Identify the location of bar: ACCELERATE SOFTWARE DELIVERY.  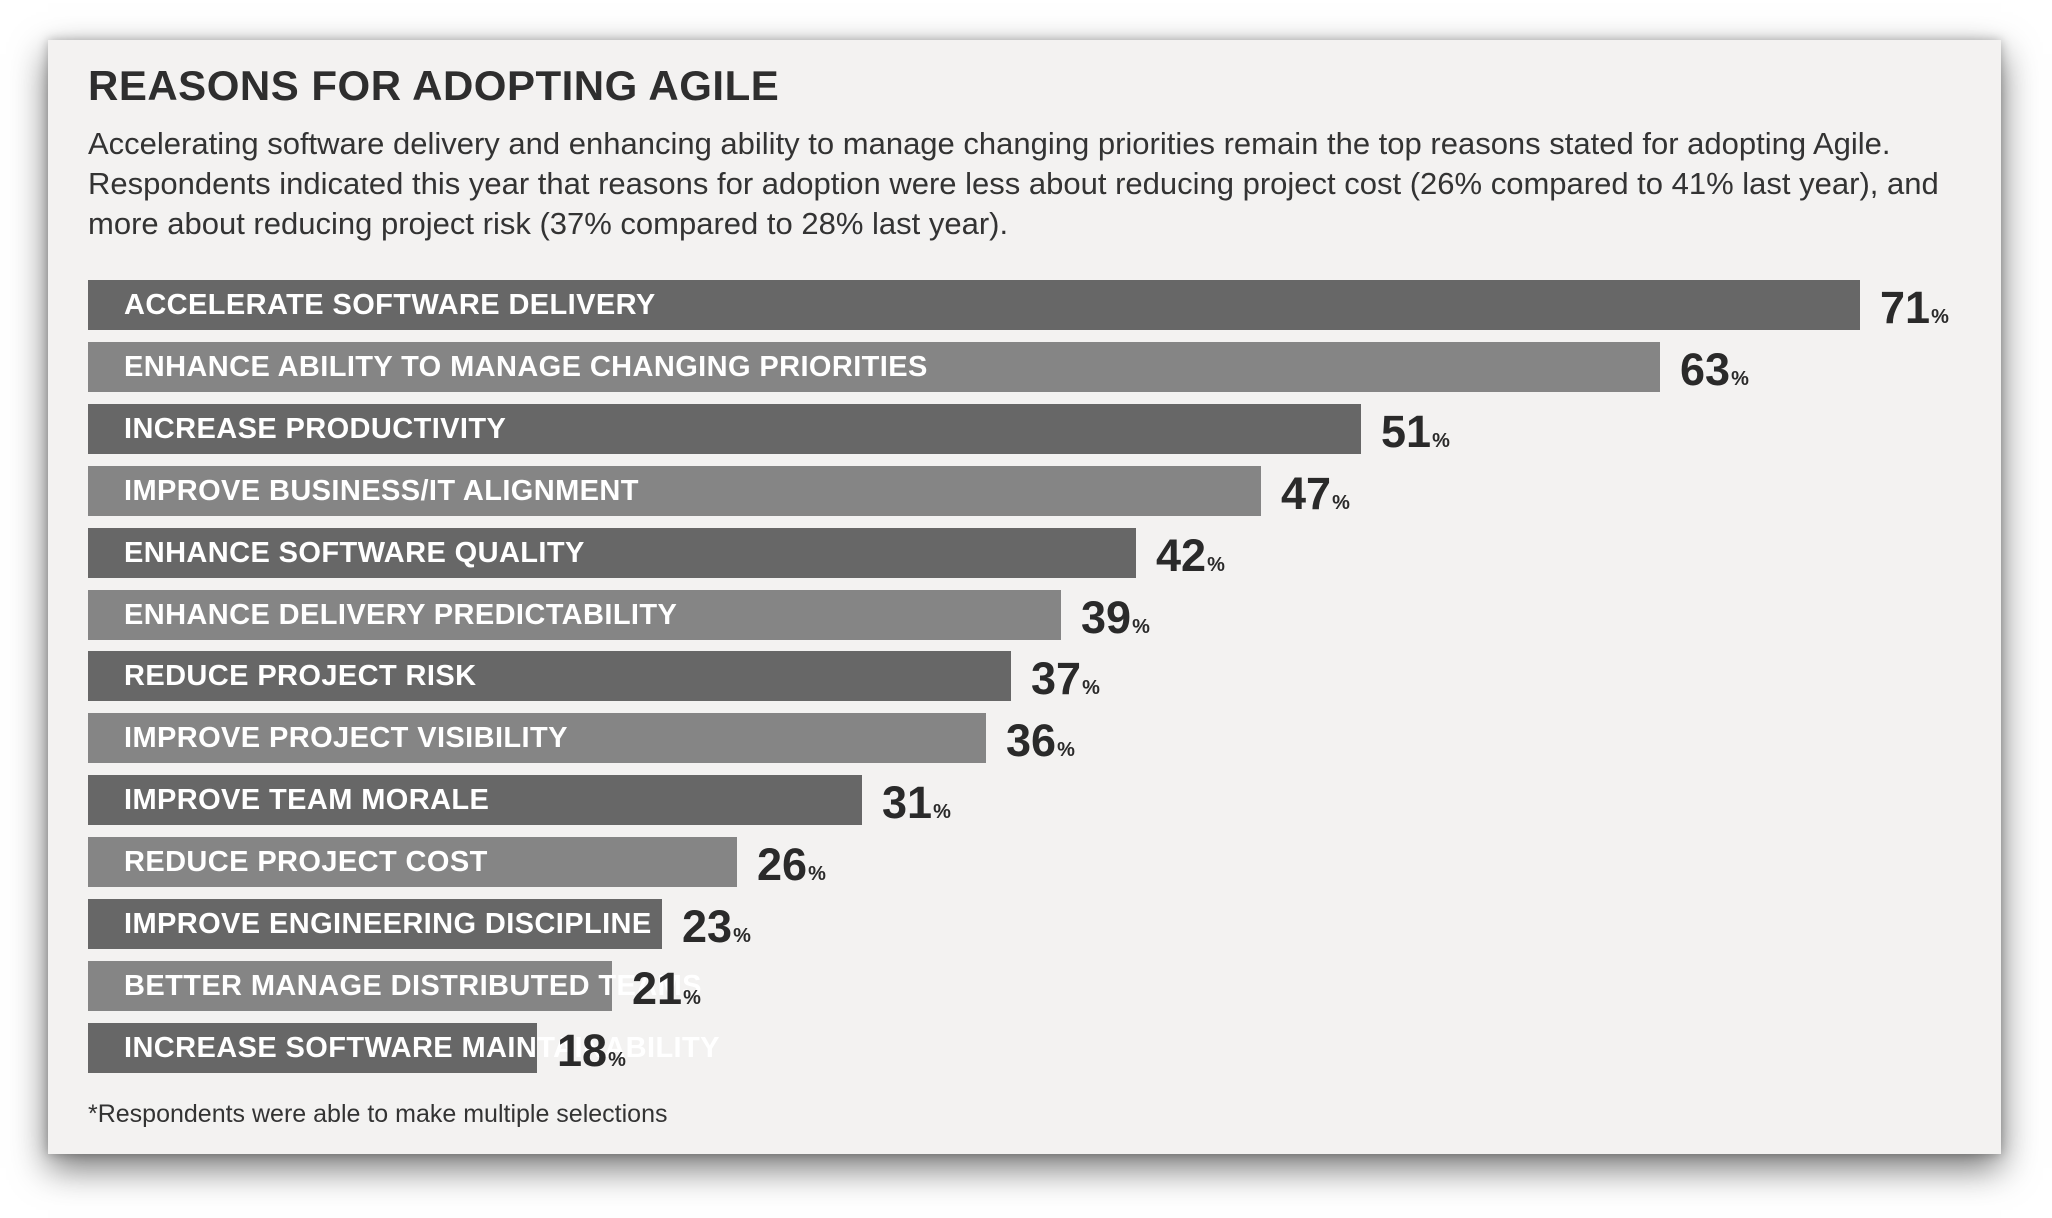
(974, 305).